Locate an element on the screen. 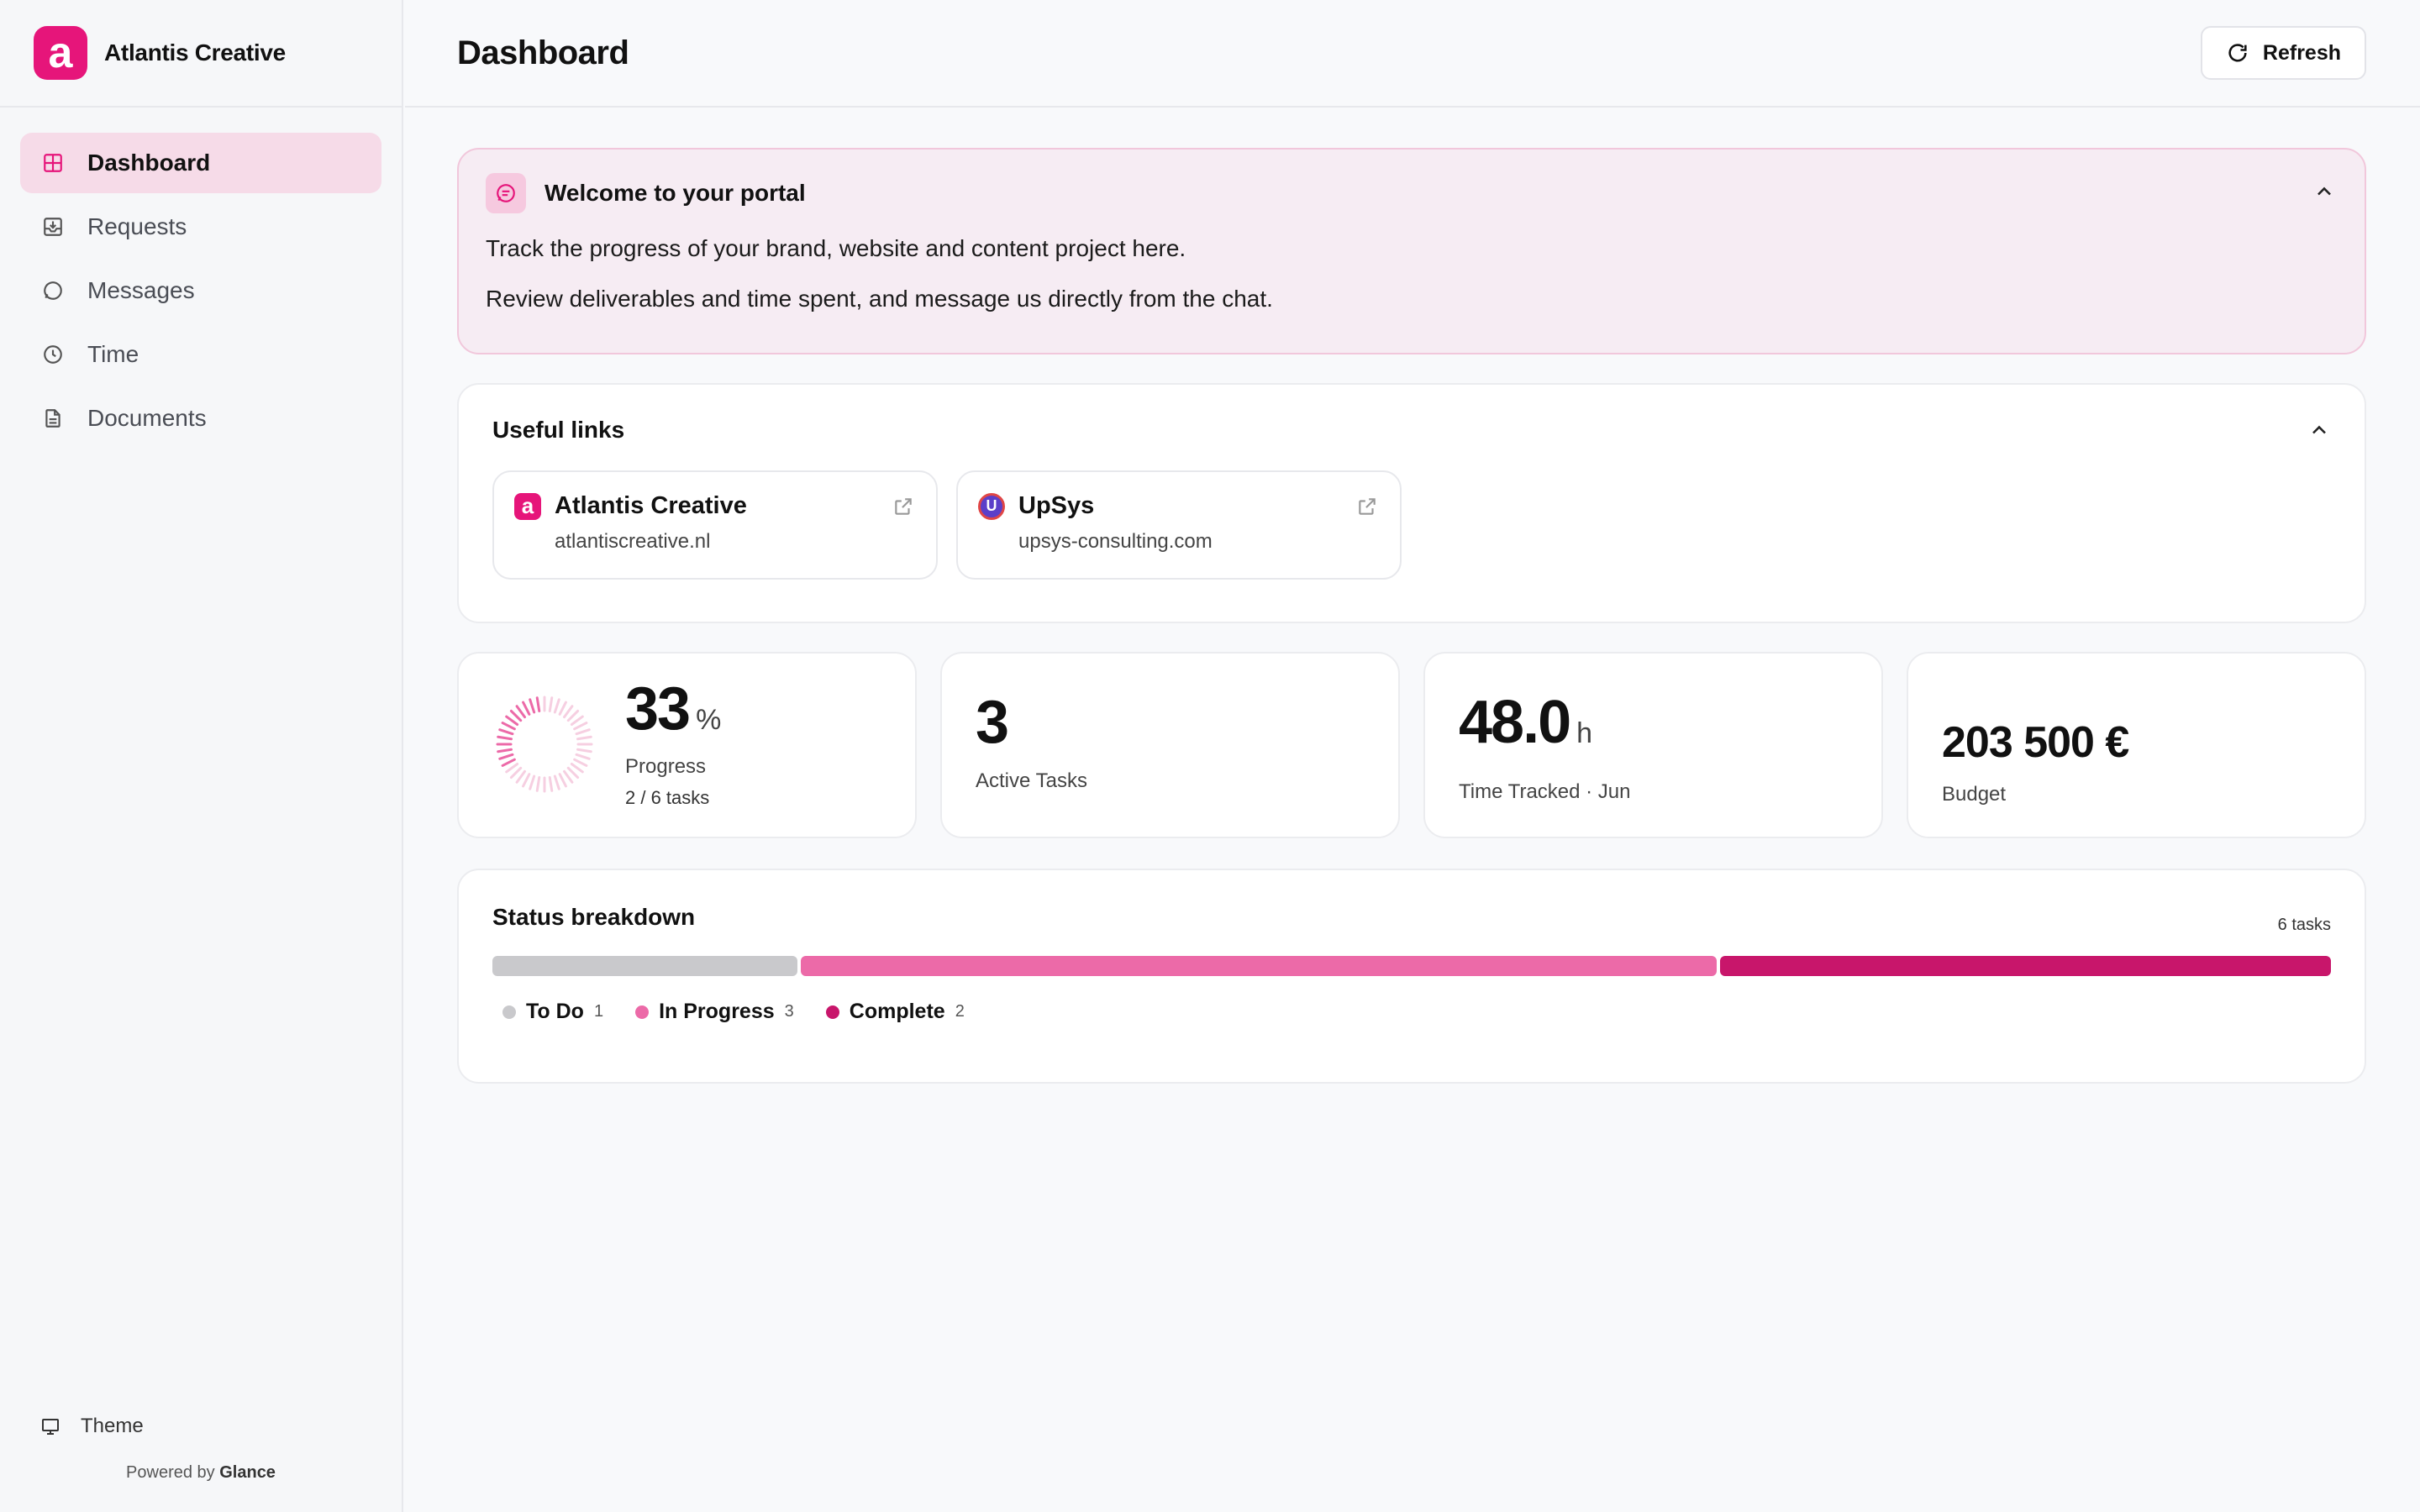  link-name: Atlantis Creative is located at coordinates (651, 505).